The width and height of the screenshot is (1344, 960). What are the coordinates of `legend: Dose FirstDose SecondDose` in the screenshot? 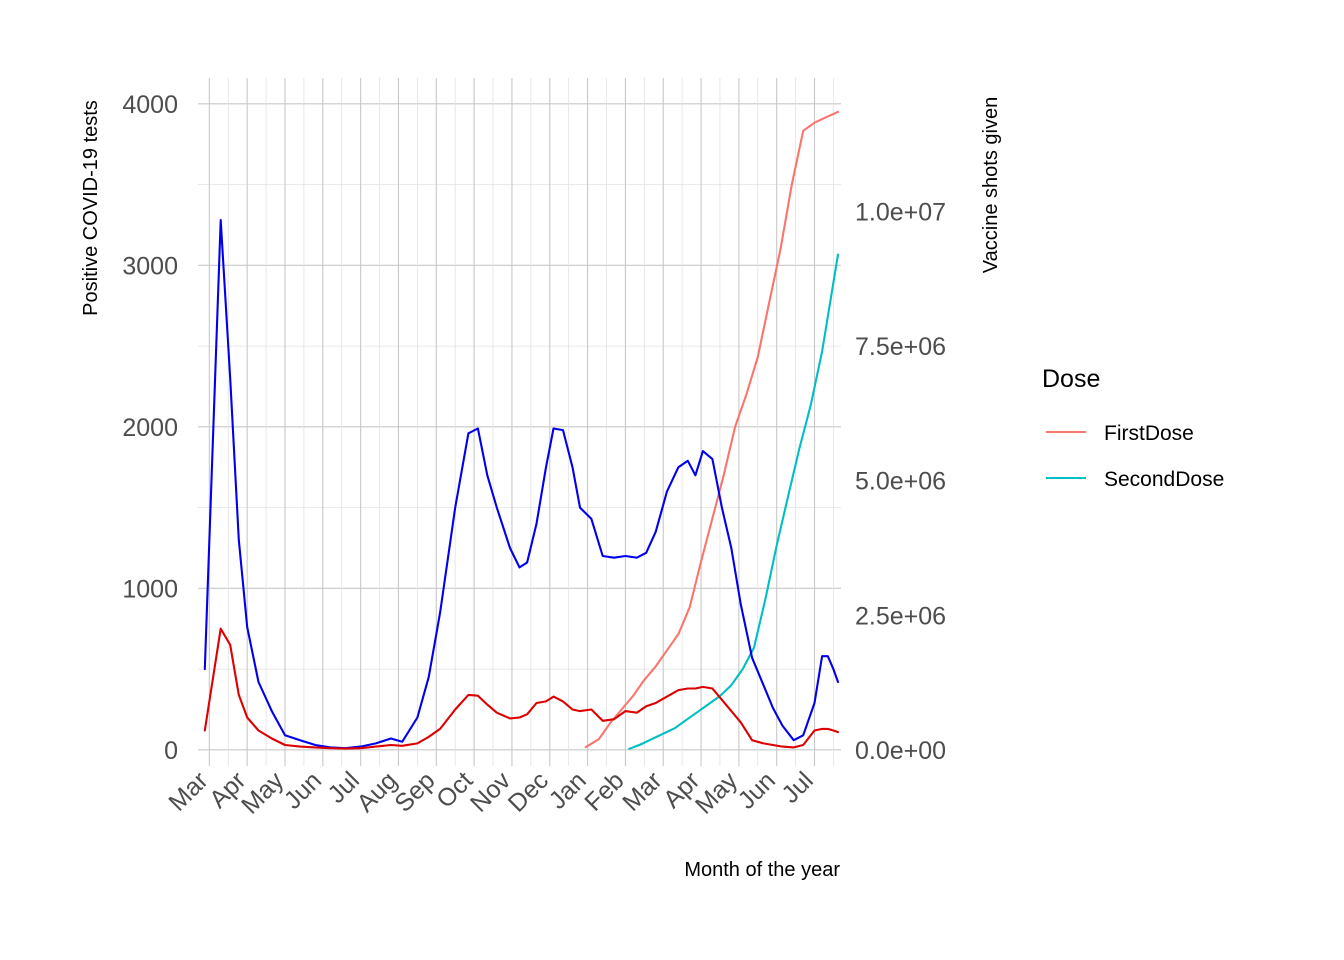 It's located at (1133, 428).